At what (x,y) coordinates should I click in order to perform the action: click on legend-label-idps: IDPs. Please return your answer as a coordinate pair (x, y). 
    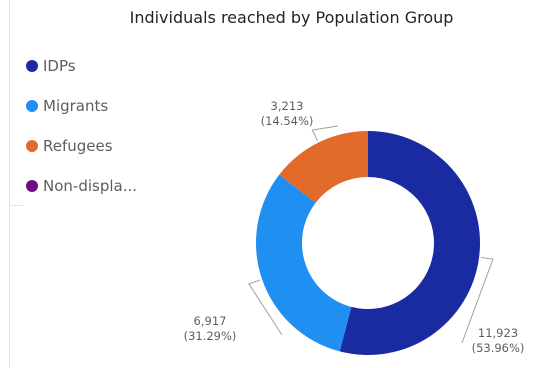
    Looking at the image, I should click on (59, 66).